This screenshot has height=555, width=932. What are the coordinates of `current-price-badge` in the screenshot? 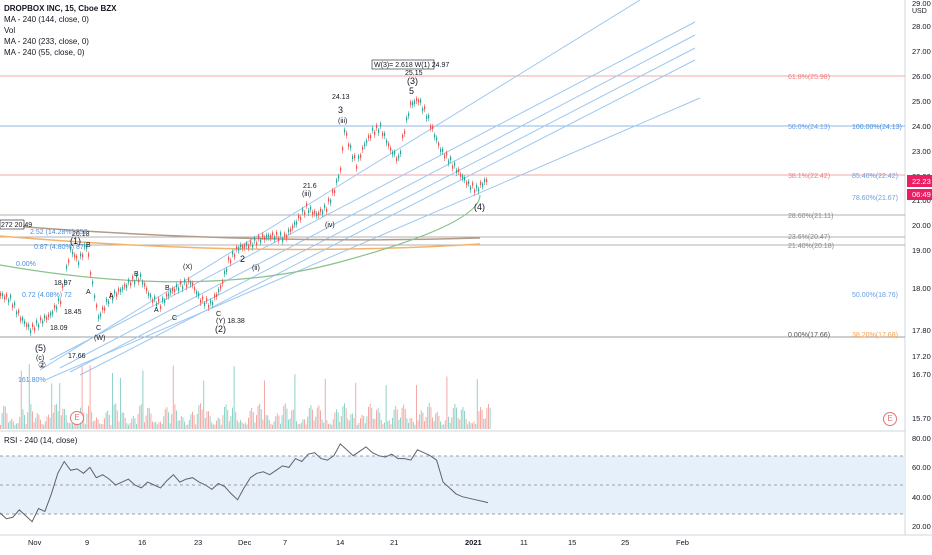 It's located at (919, 181).